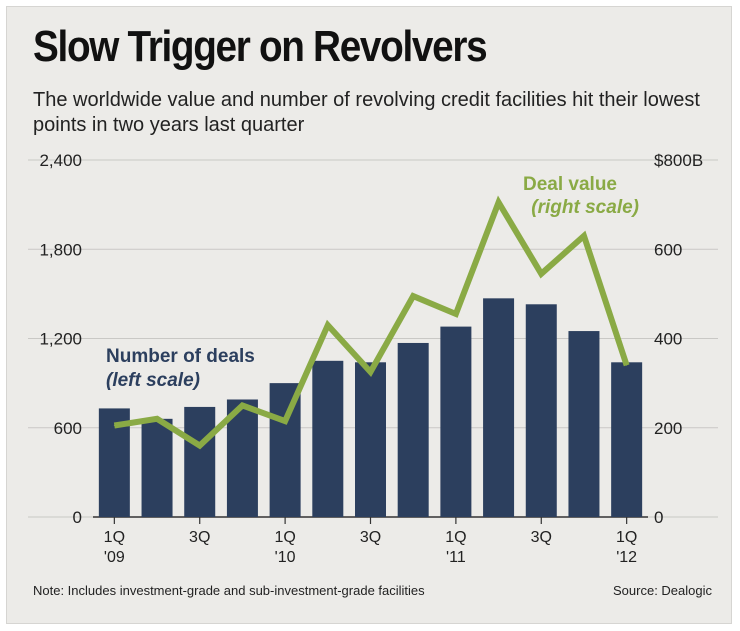  I want to click on series-note-value: (right scale), so click(585, 207).